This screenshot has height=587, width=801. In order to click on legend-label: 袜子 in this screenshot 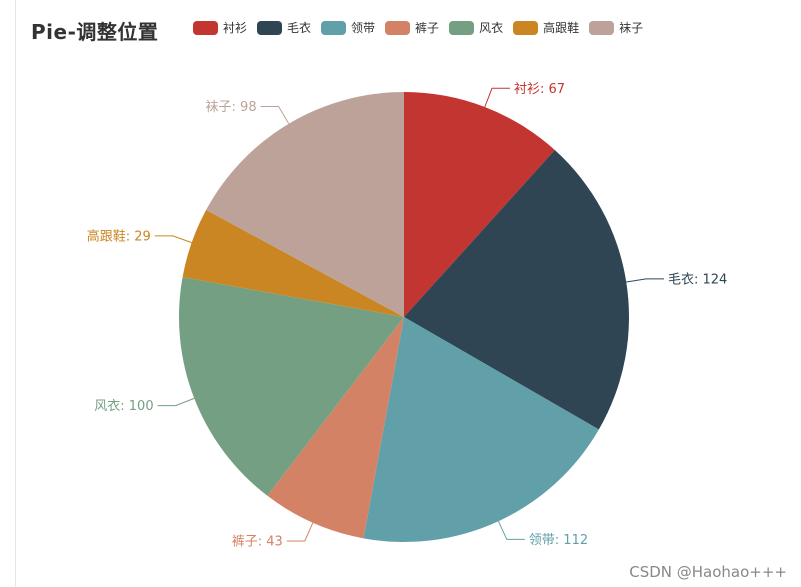, I will do `click(631, 28)`.